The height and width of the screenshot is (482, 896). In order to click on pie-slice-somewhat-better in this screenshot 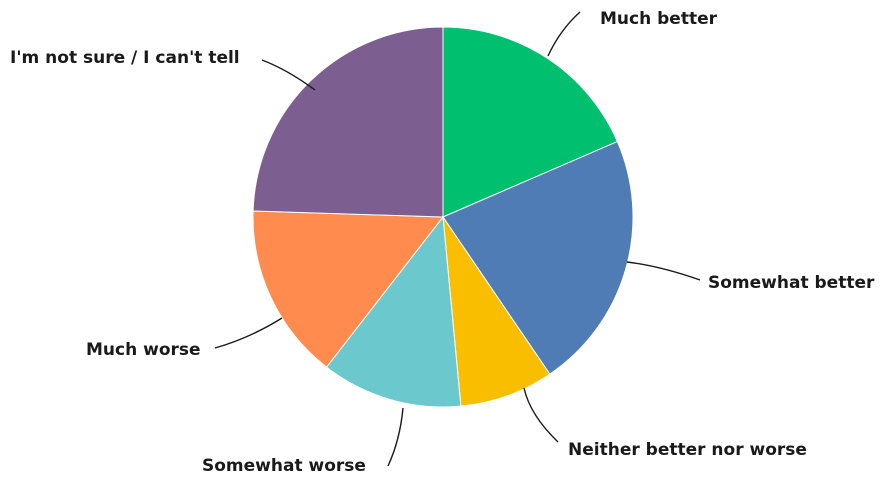, I will do `click(538, 257)`.